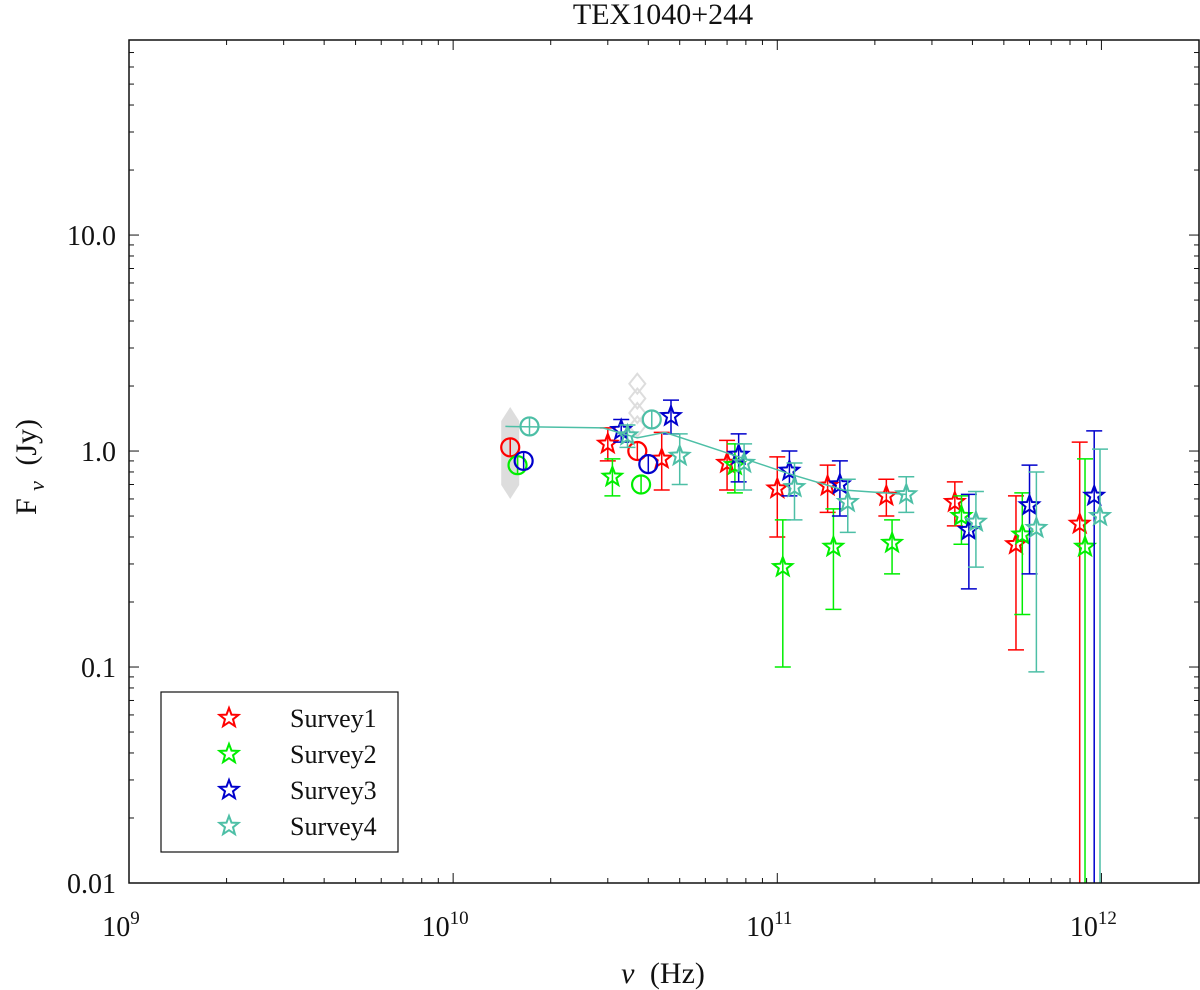 This screenshot has height=990, width=1200. Describe the element at coordinates (26, 442) in the screenshot. I see `y-axis-unit: (Jy)` at that location.